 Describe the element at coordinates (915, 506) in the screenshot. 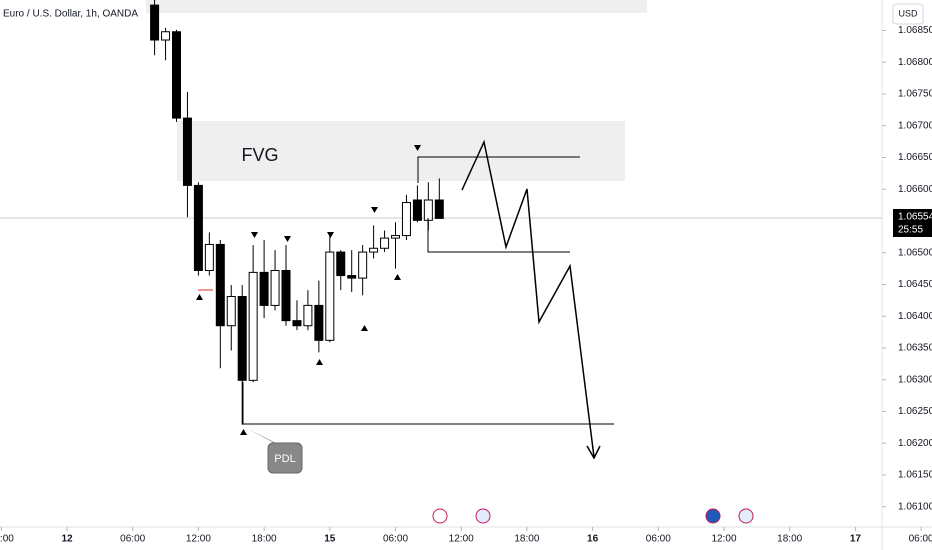

I see `y-tick-label: 1.06100` at that location.